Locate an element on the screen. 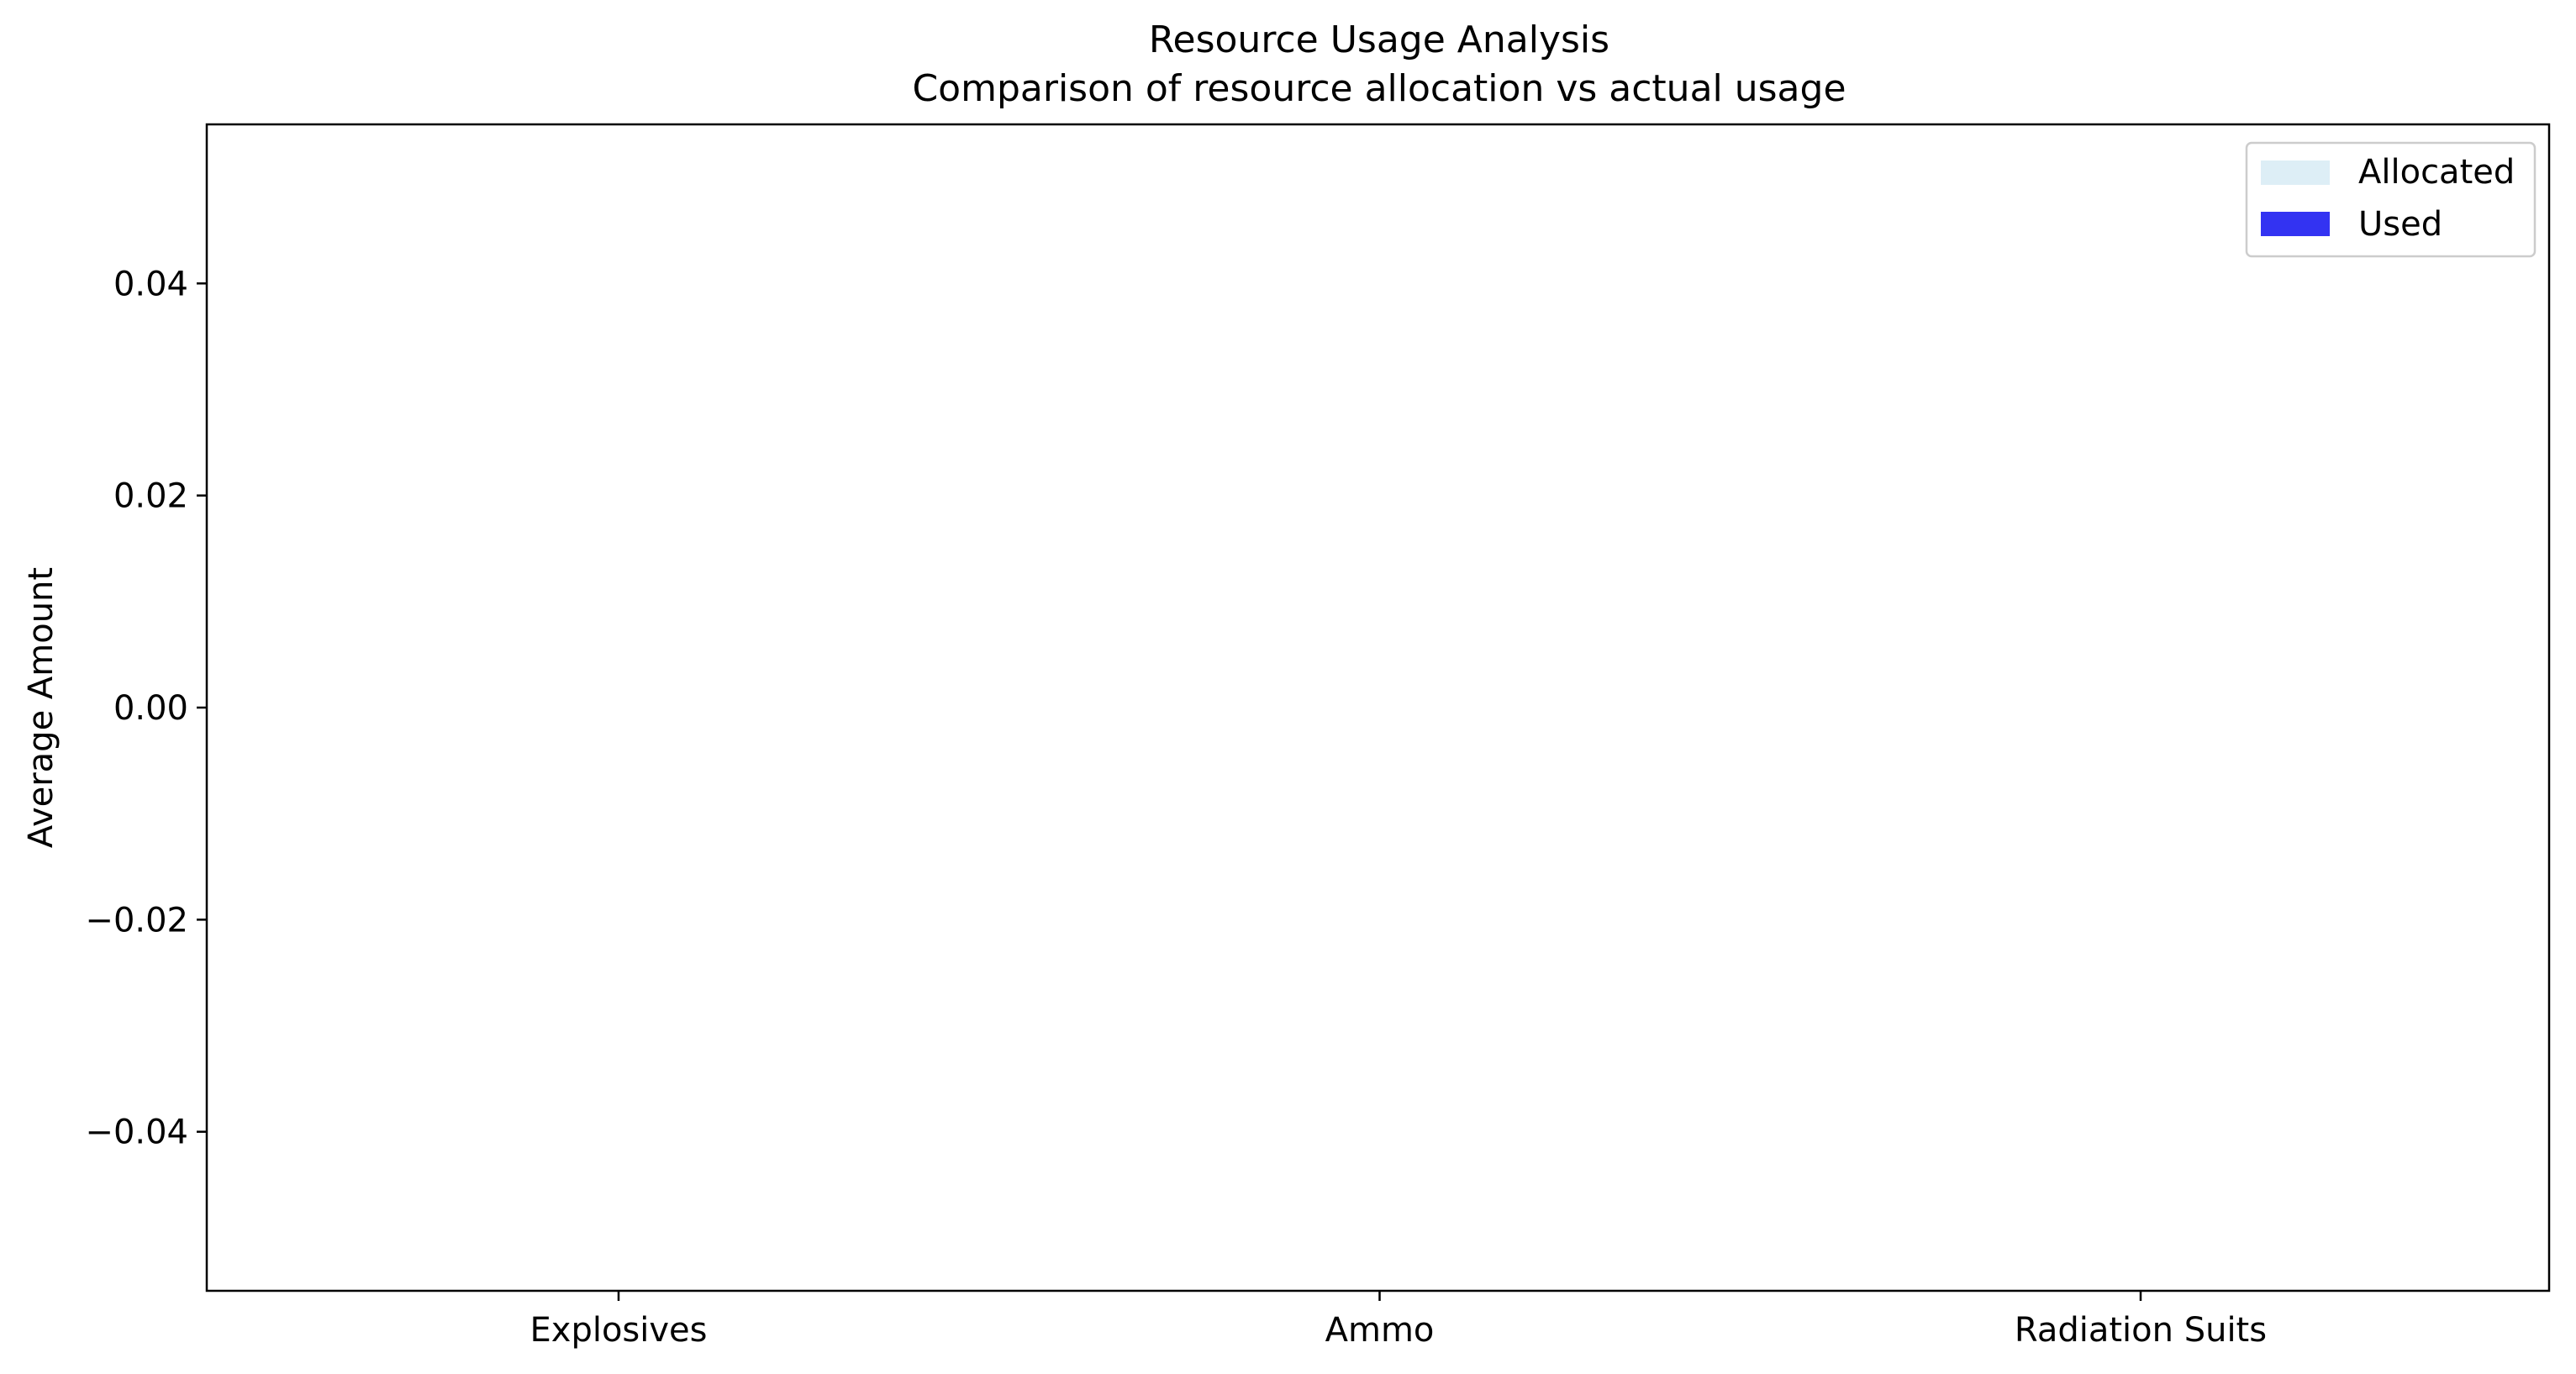  x-tick-label: Radiation Suits is located at coordinates (2141, 1331).